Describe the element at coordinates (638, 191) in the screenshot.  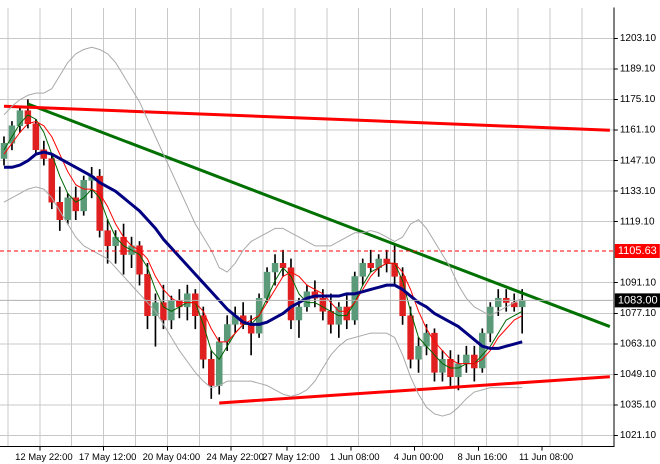
I see `y-tick-label: 1133.10` at that location.